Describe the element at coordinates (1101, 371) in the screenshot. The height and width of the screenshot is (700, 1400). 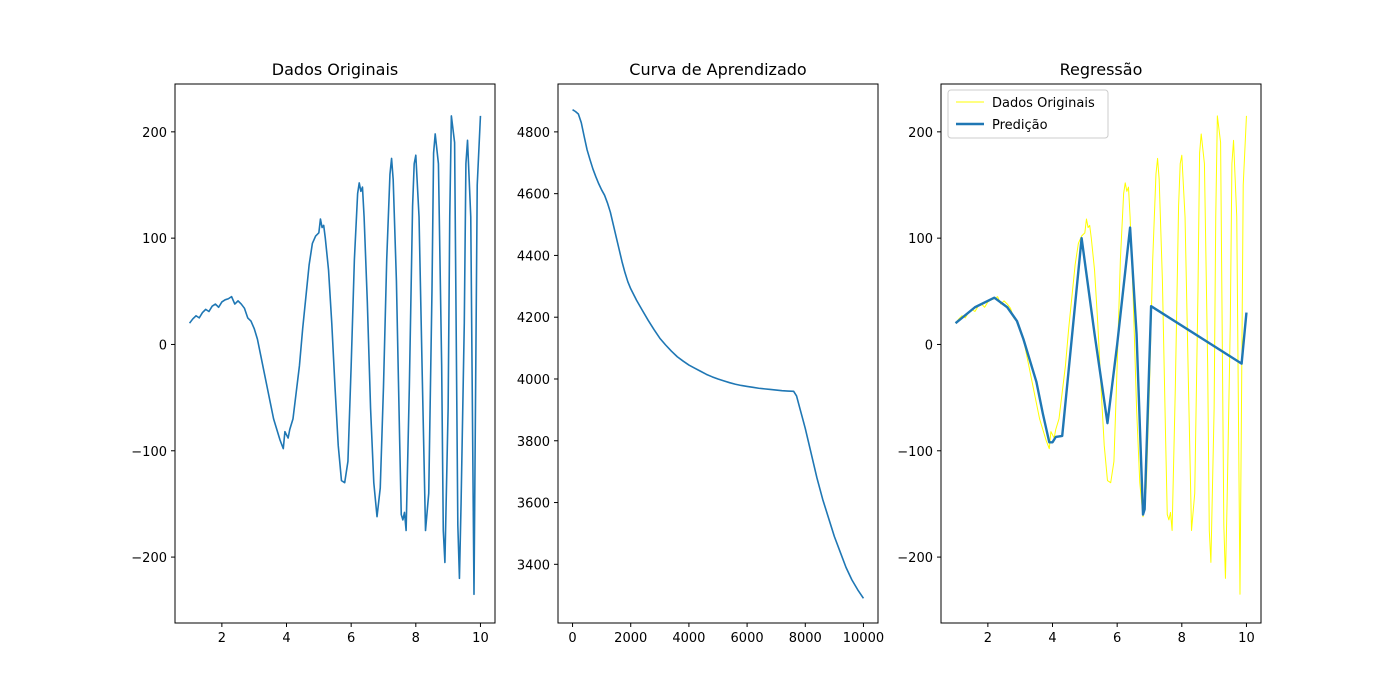
I see `series-line-predicao` at that location.